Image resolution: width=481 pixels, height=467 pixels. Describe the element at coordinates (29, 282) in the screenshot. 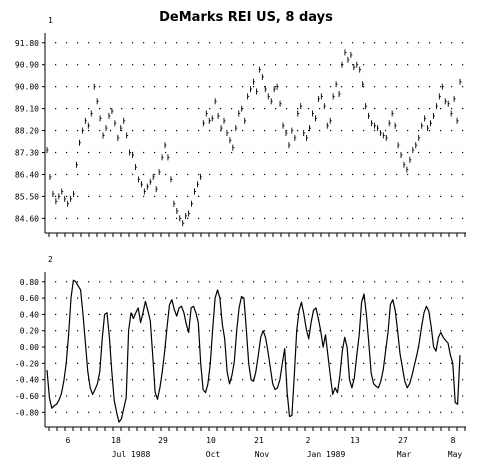

I see `y-tick-label: 0.80` at that location.